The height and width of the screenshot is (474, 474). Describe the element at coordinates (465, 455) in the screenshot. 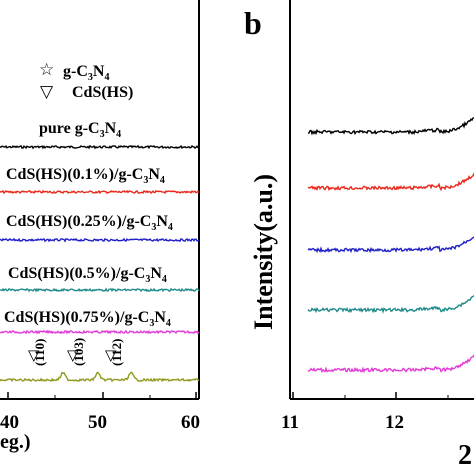

I see `x-axis-label-b: 2` at that location.